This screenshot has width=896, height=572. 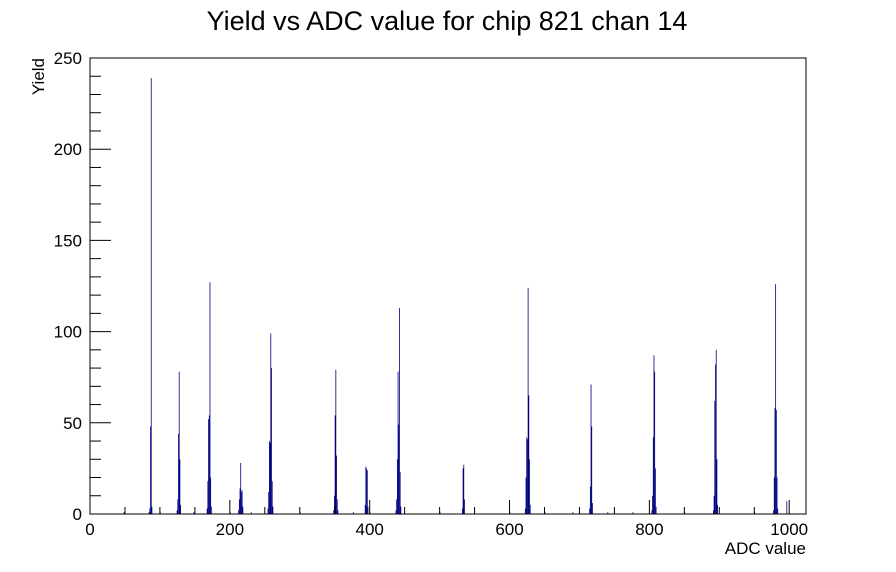 I want to click on x-tick-label: 400, so click(x=370, y=529).